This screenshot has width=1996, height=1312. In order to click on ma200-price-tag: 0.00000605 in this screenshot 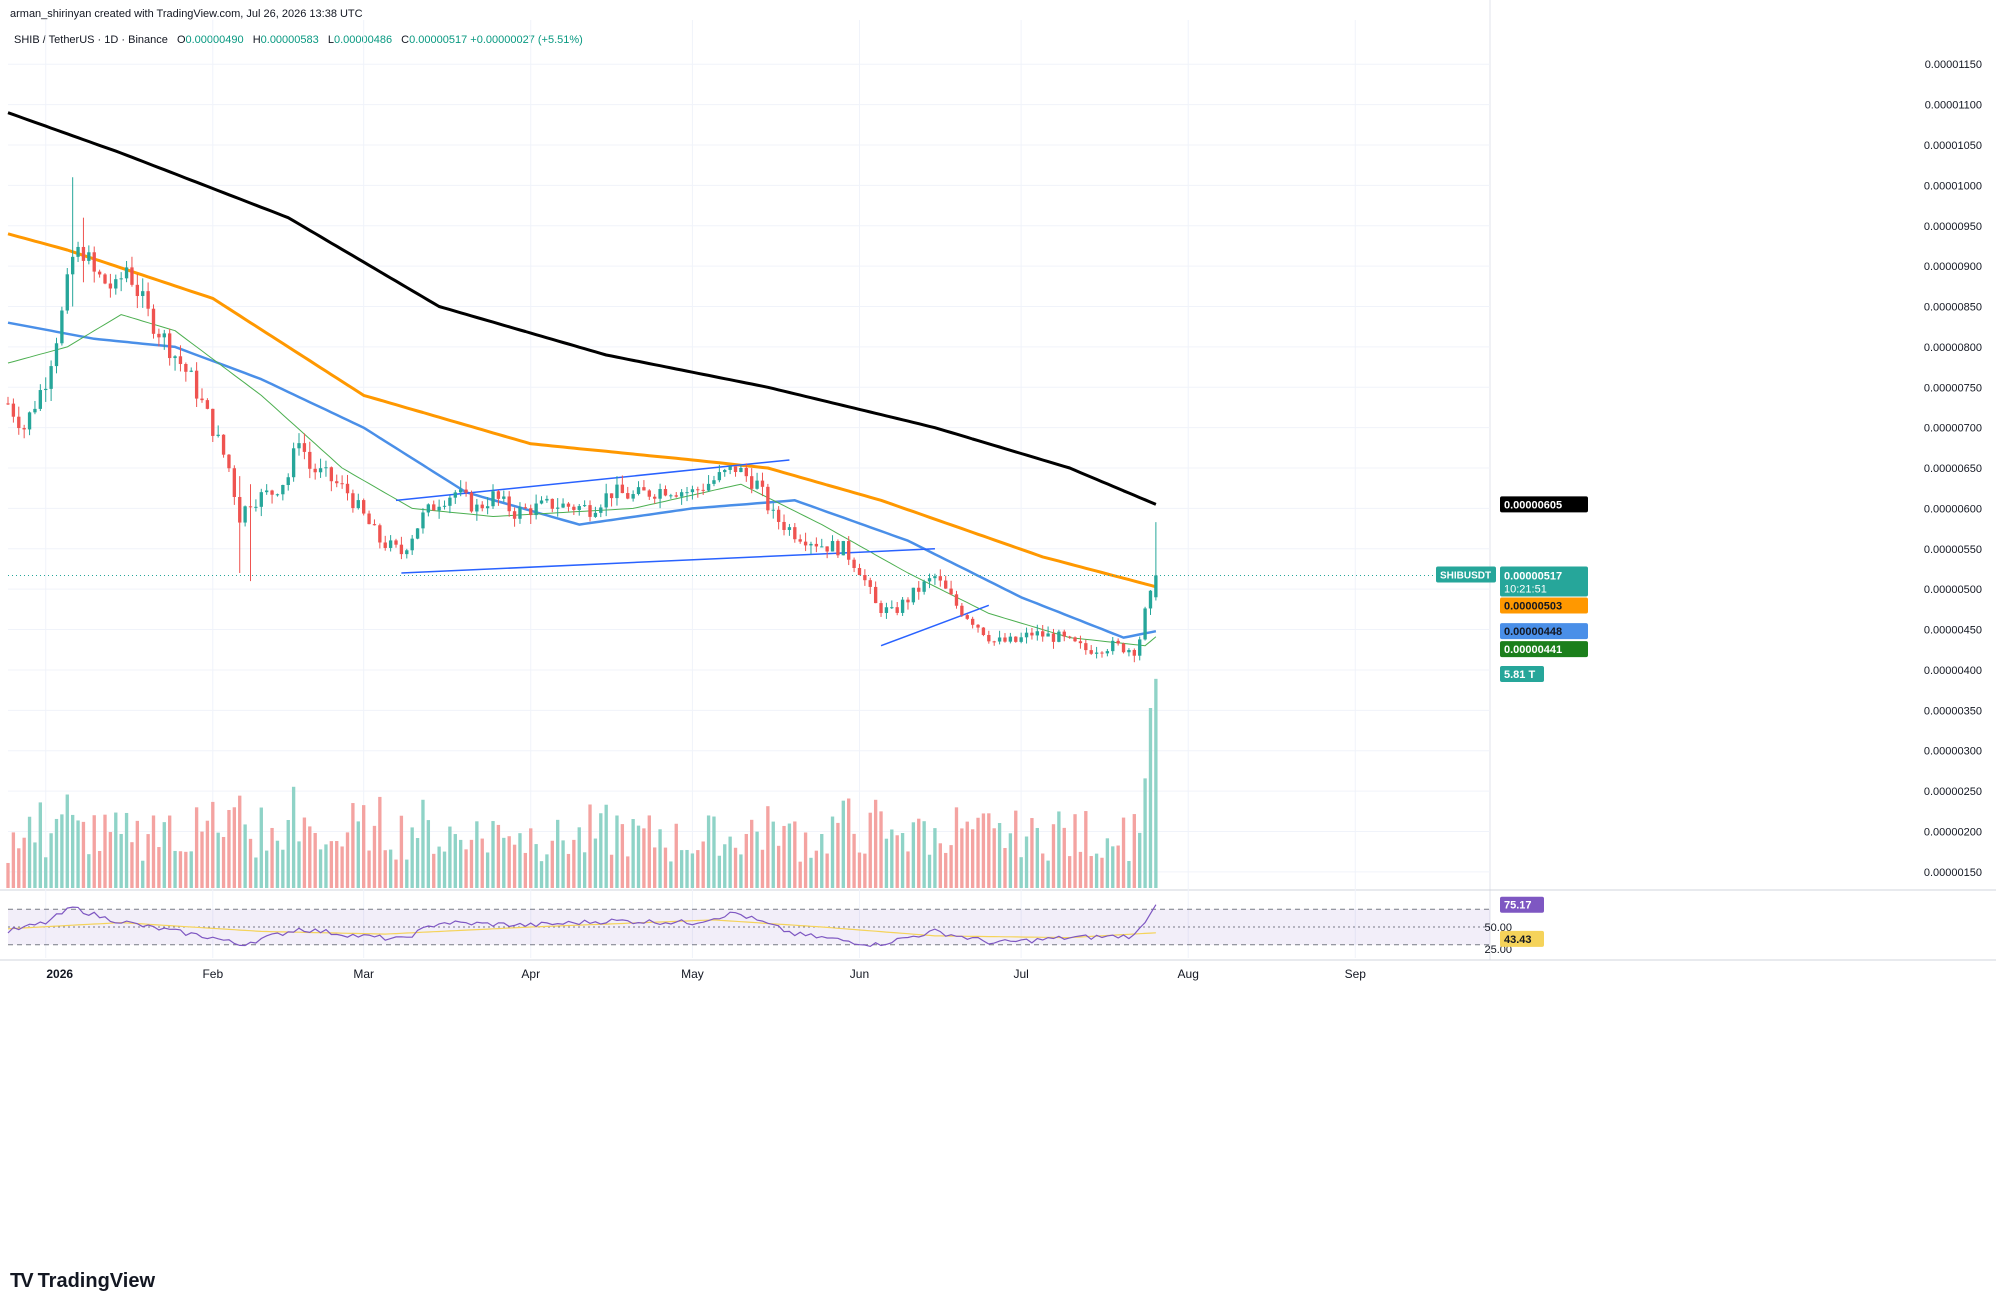, I will do `click(1544, 504)`.